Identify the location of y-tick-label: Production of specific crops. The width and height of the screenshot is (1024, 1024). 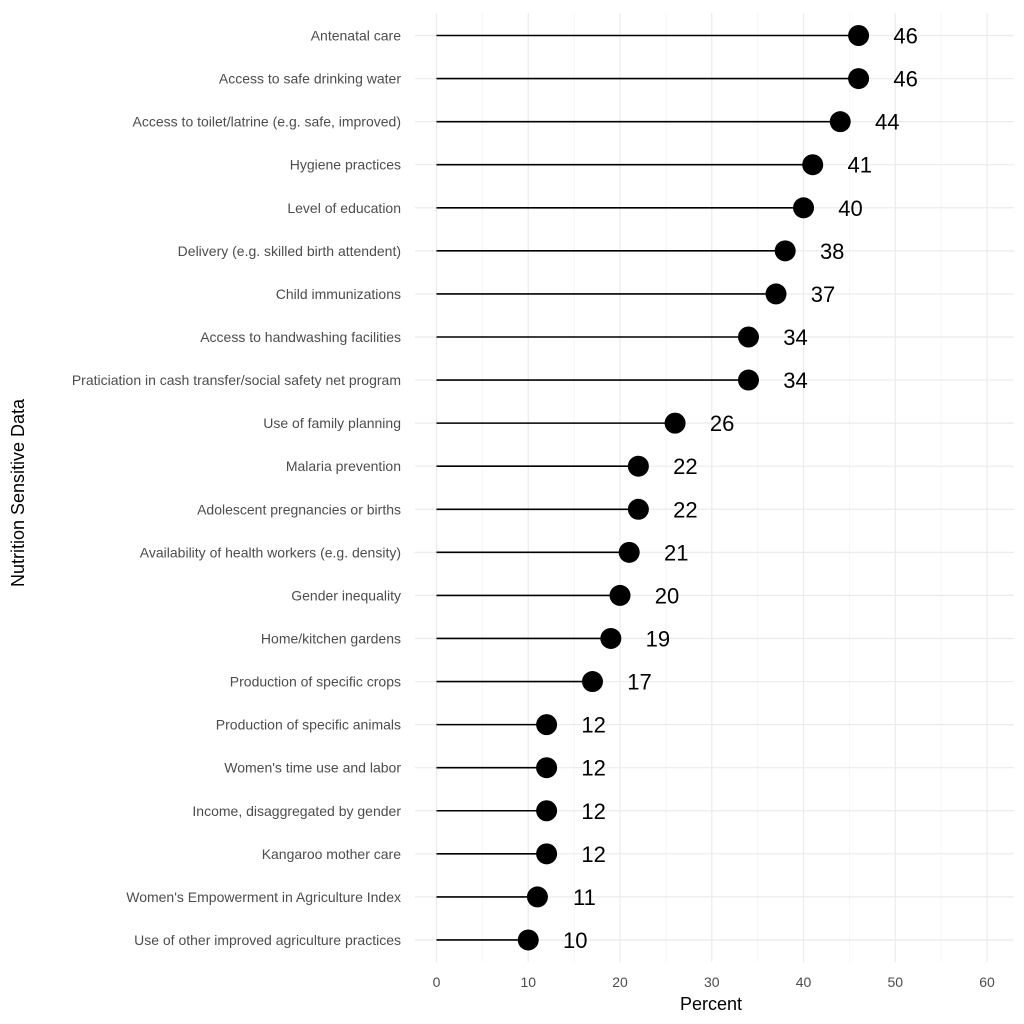
(315, 682).